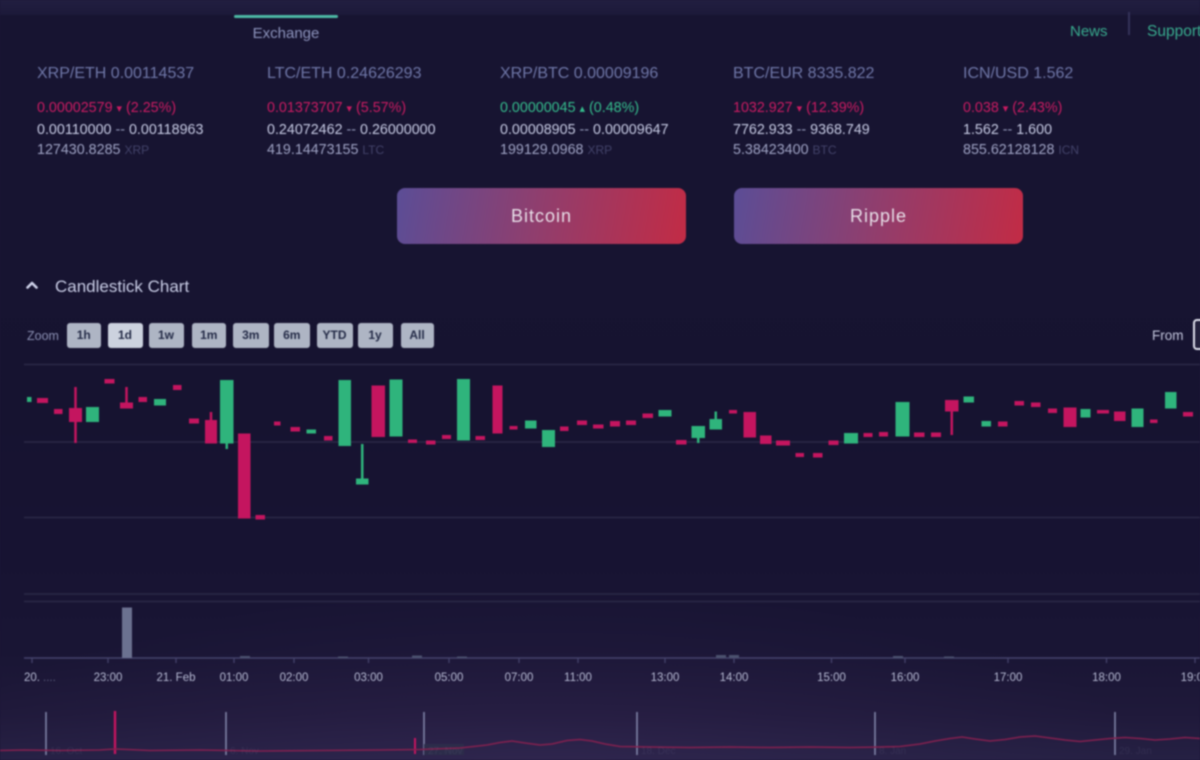 Image resolution: width=1200 pixels, height=760 pixels. What do you see at coordinates (294, 678) in the screenshot?
I see `svg-text: 02:00` at bounding box center [294, 678].